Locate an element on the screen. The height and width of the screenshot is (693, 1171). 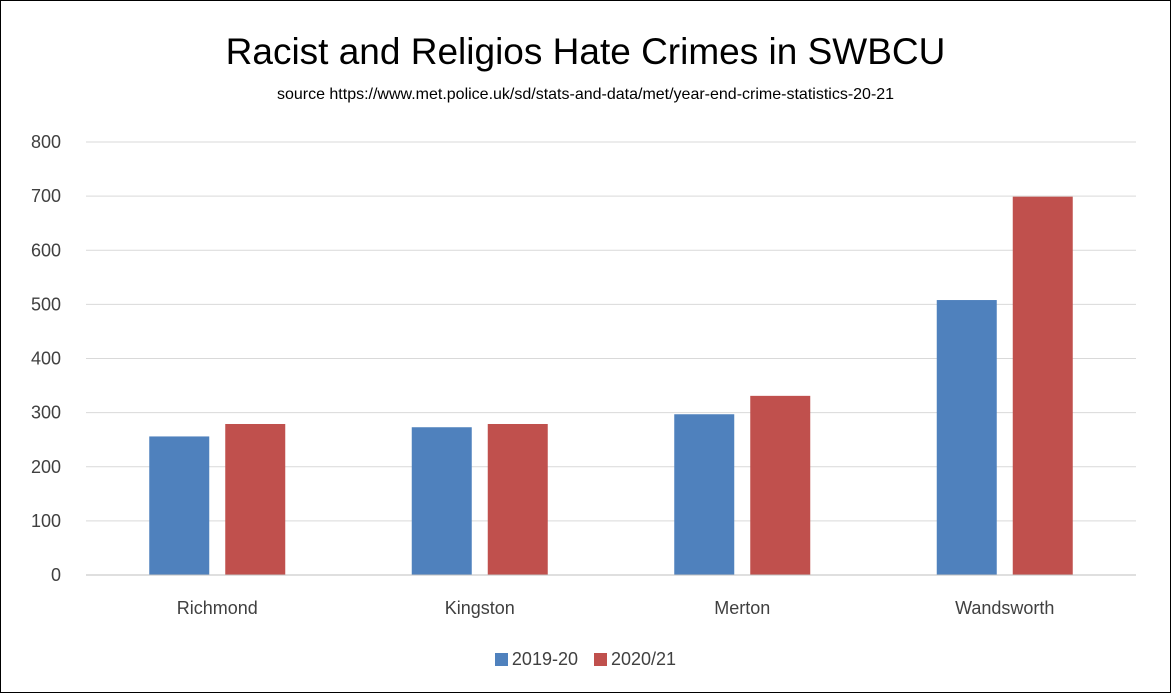
y-tick-label: 0 is located at coordinates (56, 575).